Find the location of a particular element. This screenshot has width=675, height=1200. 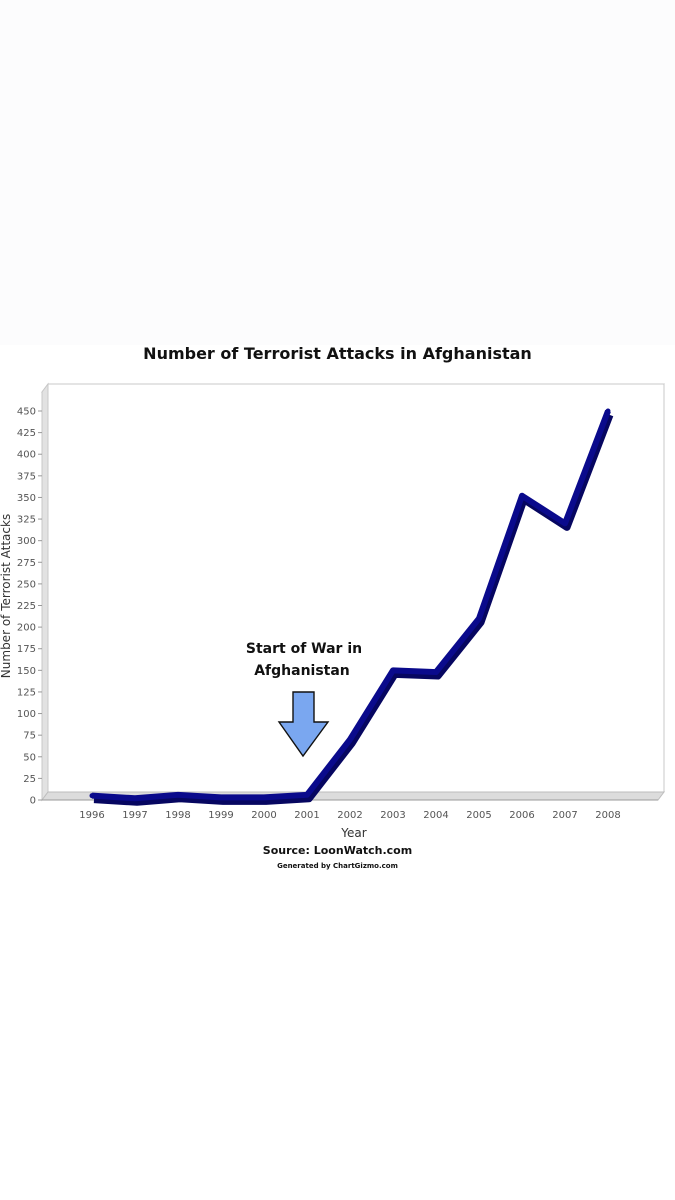

x-tick-label: 2000 is located at coordinates (263, 815).